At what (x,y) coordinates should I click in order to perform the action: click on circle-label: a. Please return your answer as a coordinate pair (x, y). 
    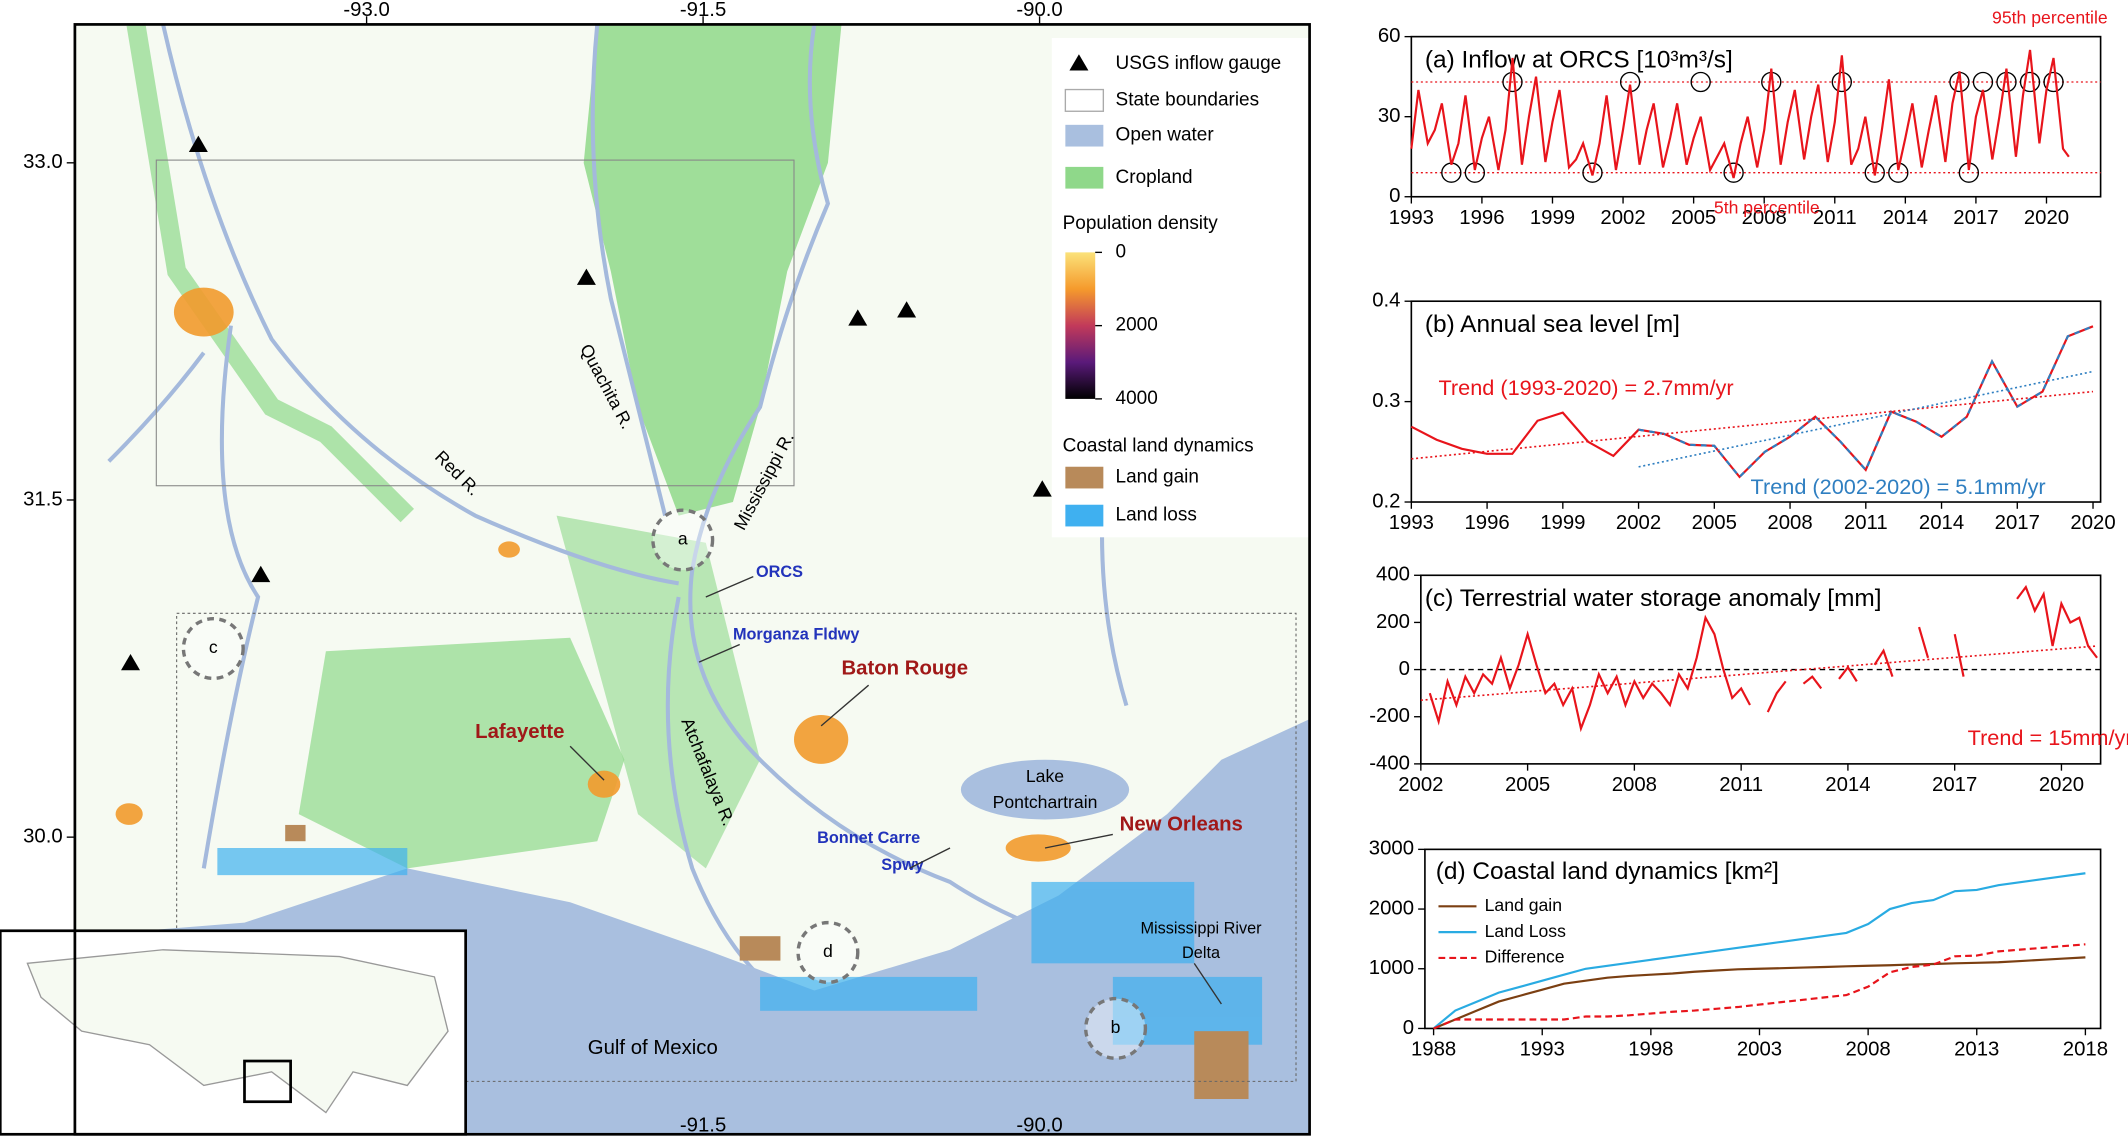
    Looking at the image, I should click on (683, 539).